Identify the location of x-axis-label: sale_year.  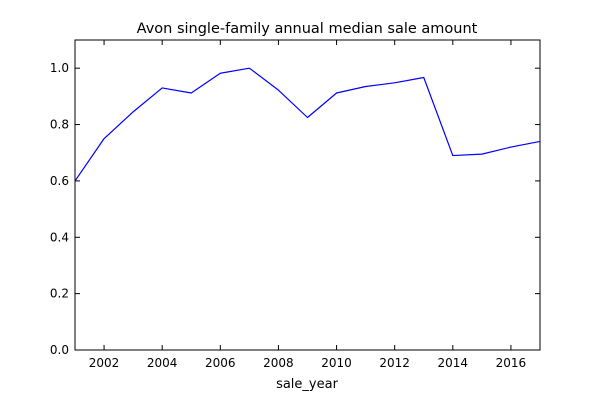
(307, 384).